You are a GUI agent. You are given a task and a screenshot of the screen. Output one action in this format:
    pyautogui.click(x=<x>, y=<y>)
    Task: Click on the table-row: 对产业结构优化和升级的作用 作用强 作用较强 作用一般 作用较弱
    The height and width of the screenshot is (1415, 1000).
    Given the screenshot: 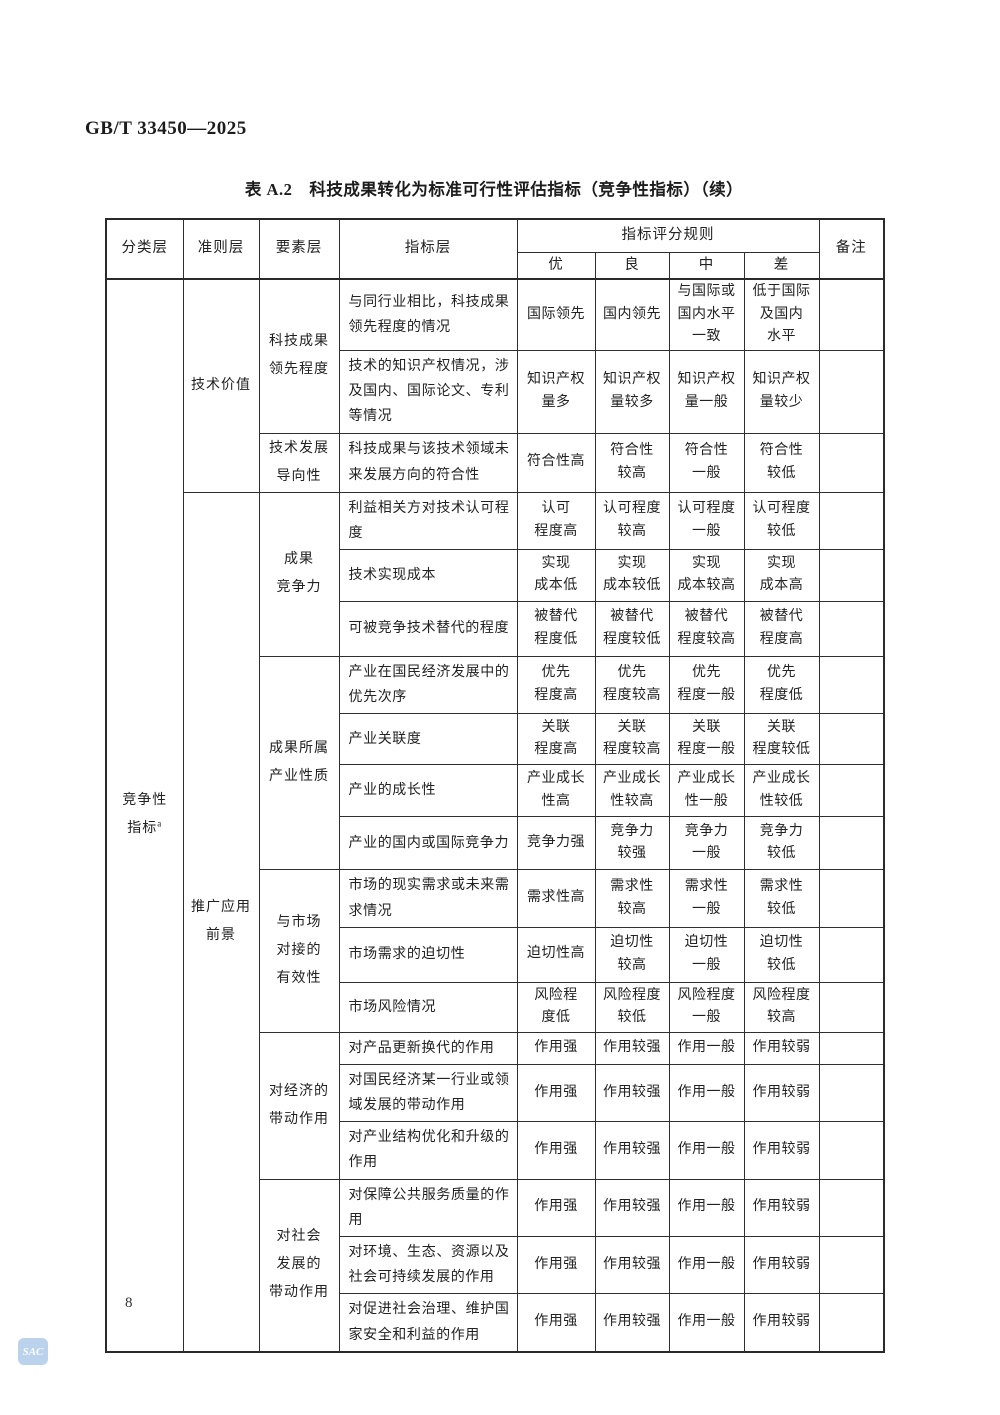 What is the action you would take?
    pyautogui.click(x=495, y=1150)
    